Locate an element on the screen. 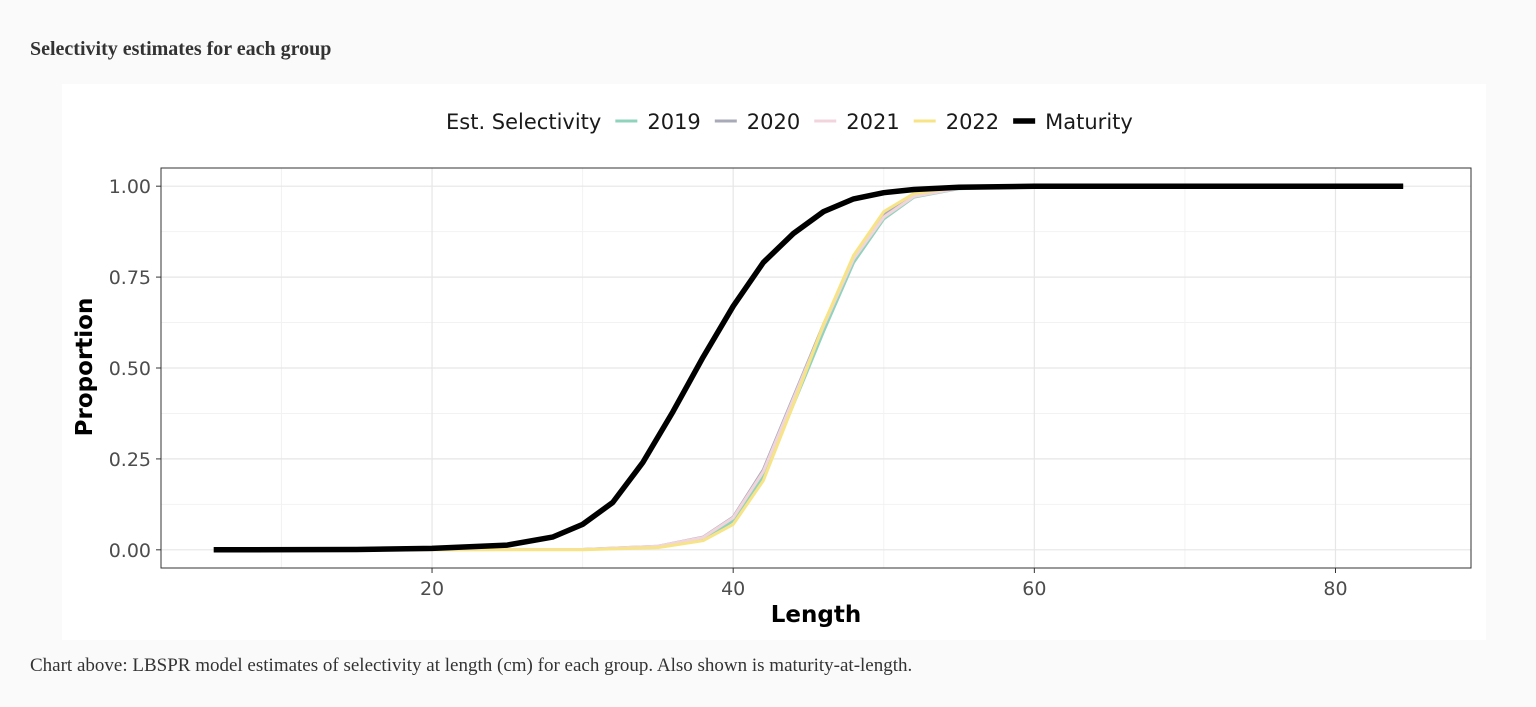 Image resolution: width=1536 pixels, height=707 pixels. legend-label-2021: 2021 is located at coordinates (872, 122).